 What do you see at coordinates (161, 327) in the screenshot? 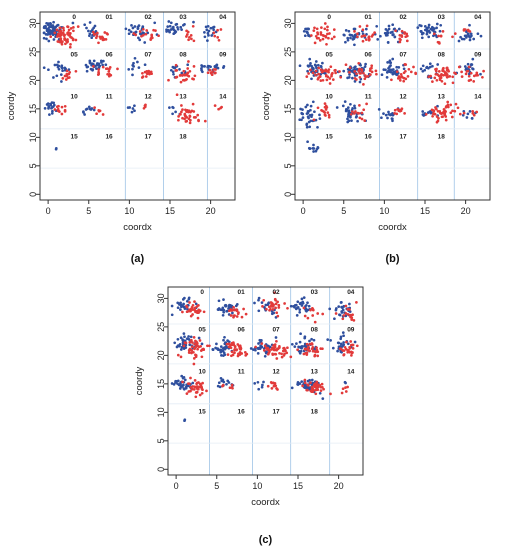
I see `y-tick-label: 25` at bounding box center [161, 327].